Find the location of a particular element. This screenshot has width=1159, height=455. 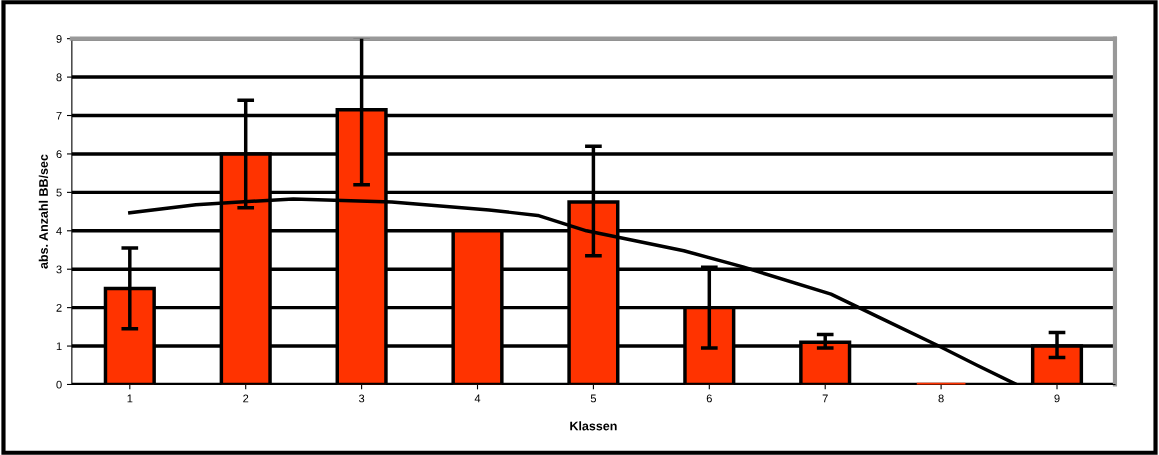

x-tick-label: 4 is located at coordinates (477, 398).